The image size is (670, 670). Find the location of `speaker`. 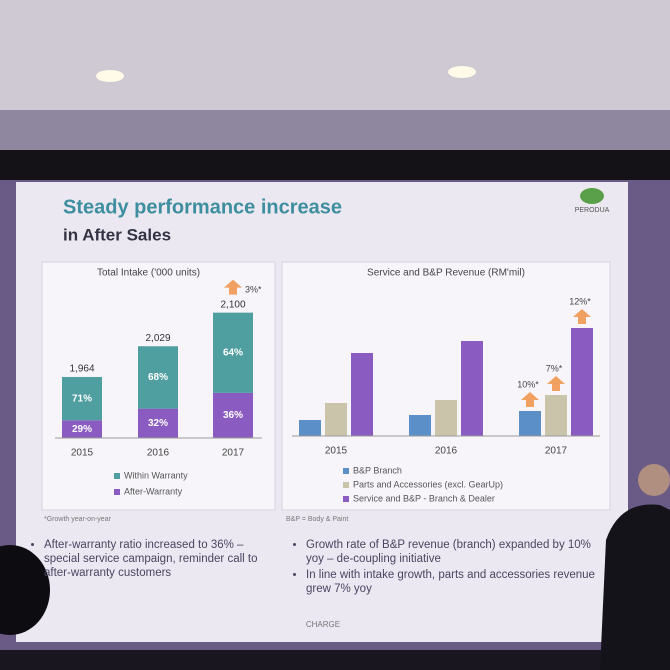

speaker is located at coordinates (635, 587).